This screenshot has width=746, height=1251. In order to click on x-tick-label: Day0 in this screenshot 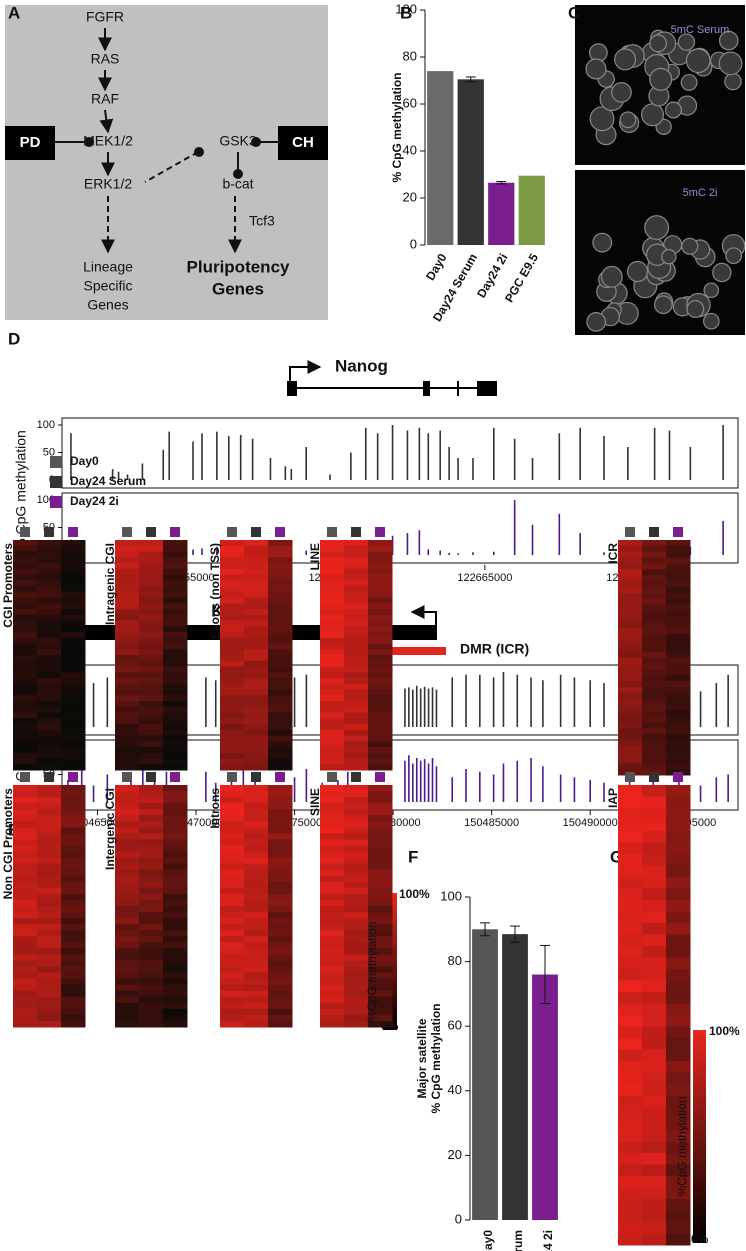, I will do `click(488, 1240)`.